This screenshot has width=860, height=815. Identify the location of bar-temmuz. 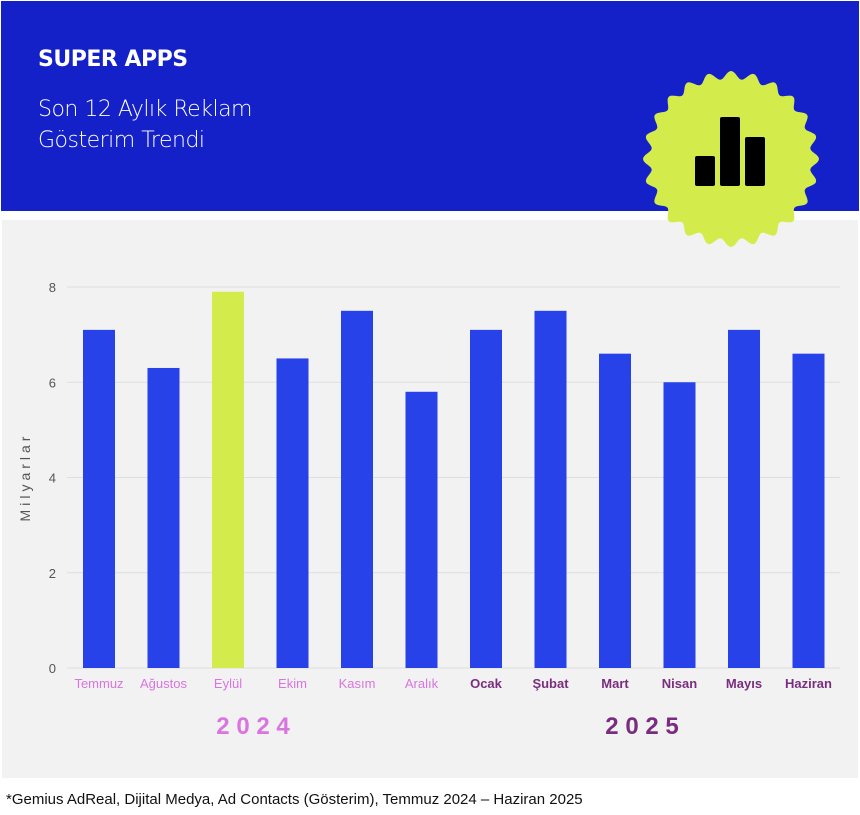
(99, 498).